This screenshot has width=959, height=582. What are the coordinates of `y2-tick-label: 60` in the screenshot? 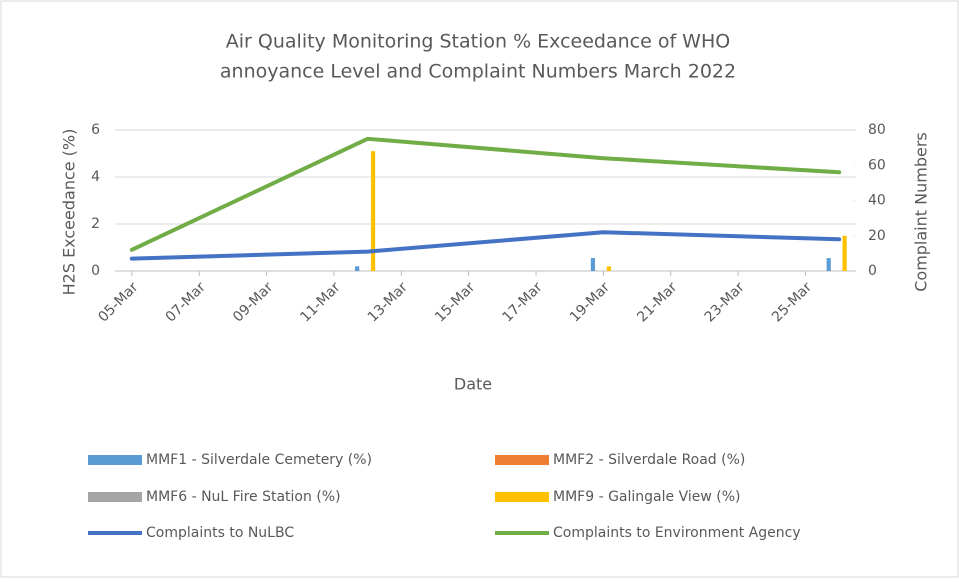 It's located at (877, 165).